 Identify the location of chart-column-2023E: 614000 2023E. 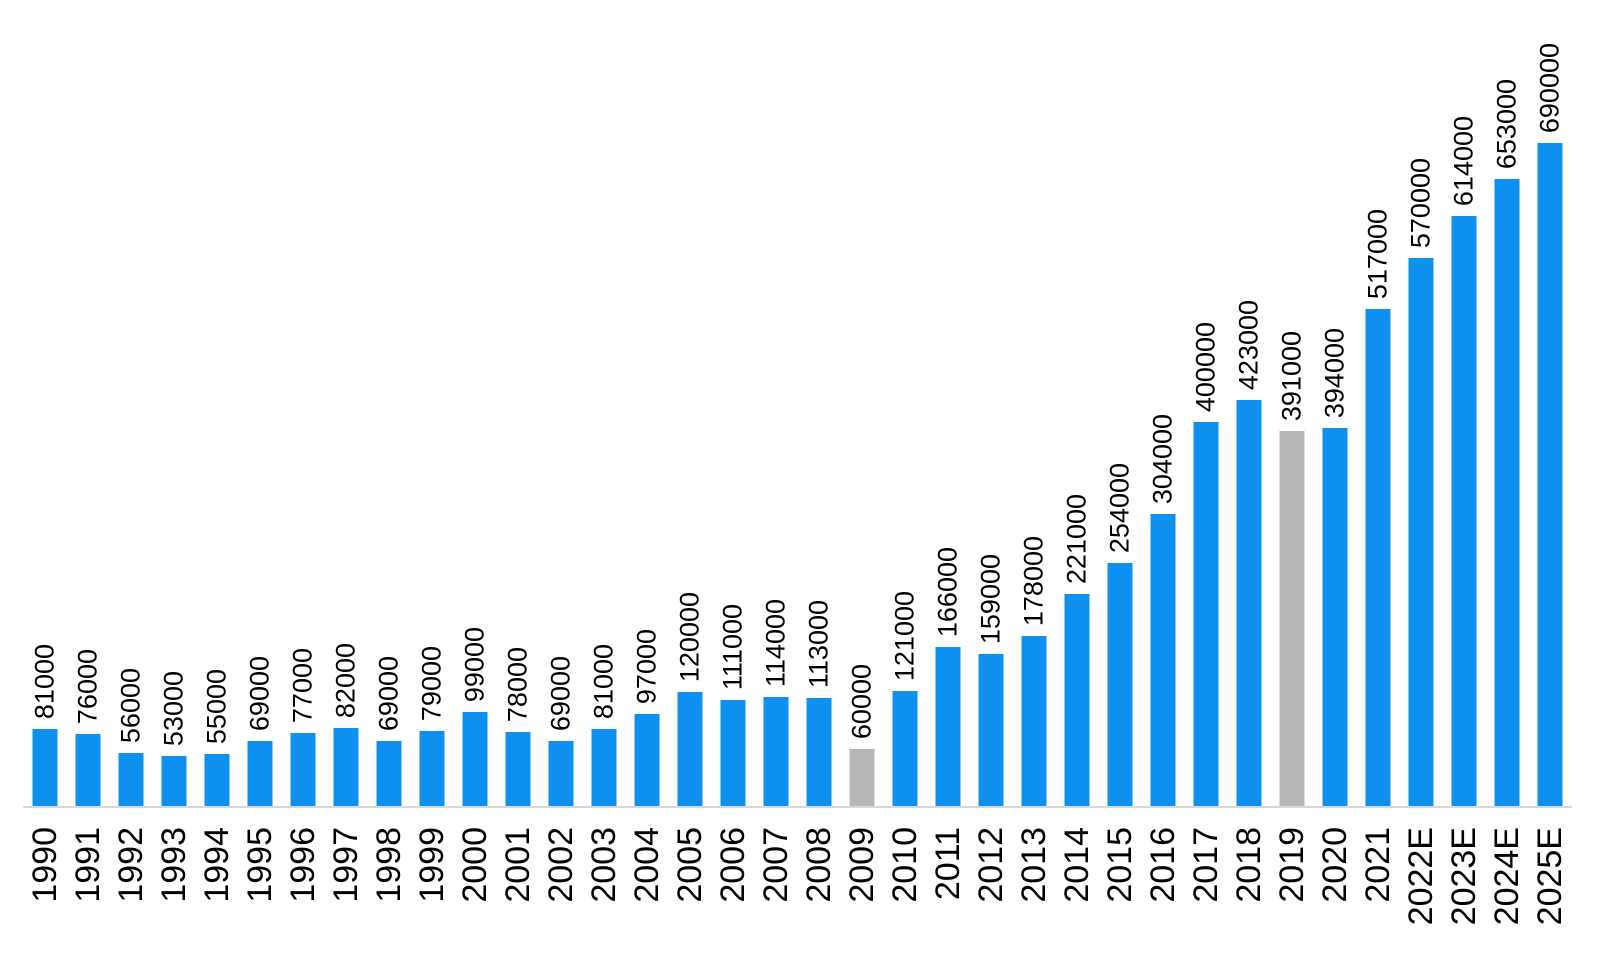
(1464, 489).